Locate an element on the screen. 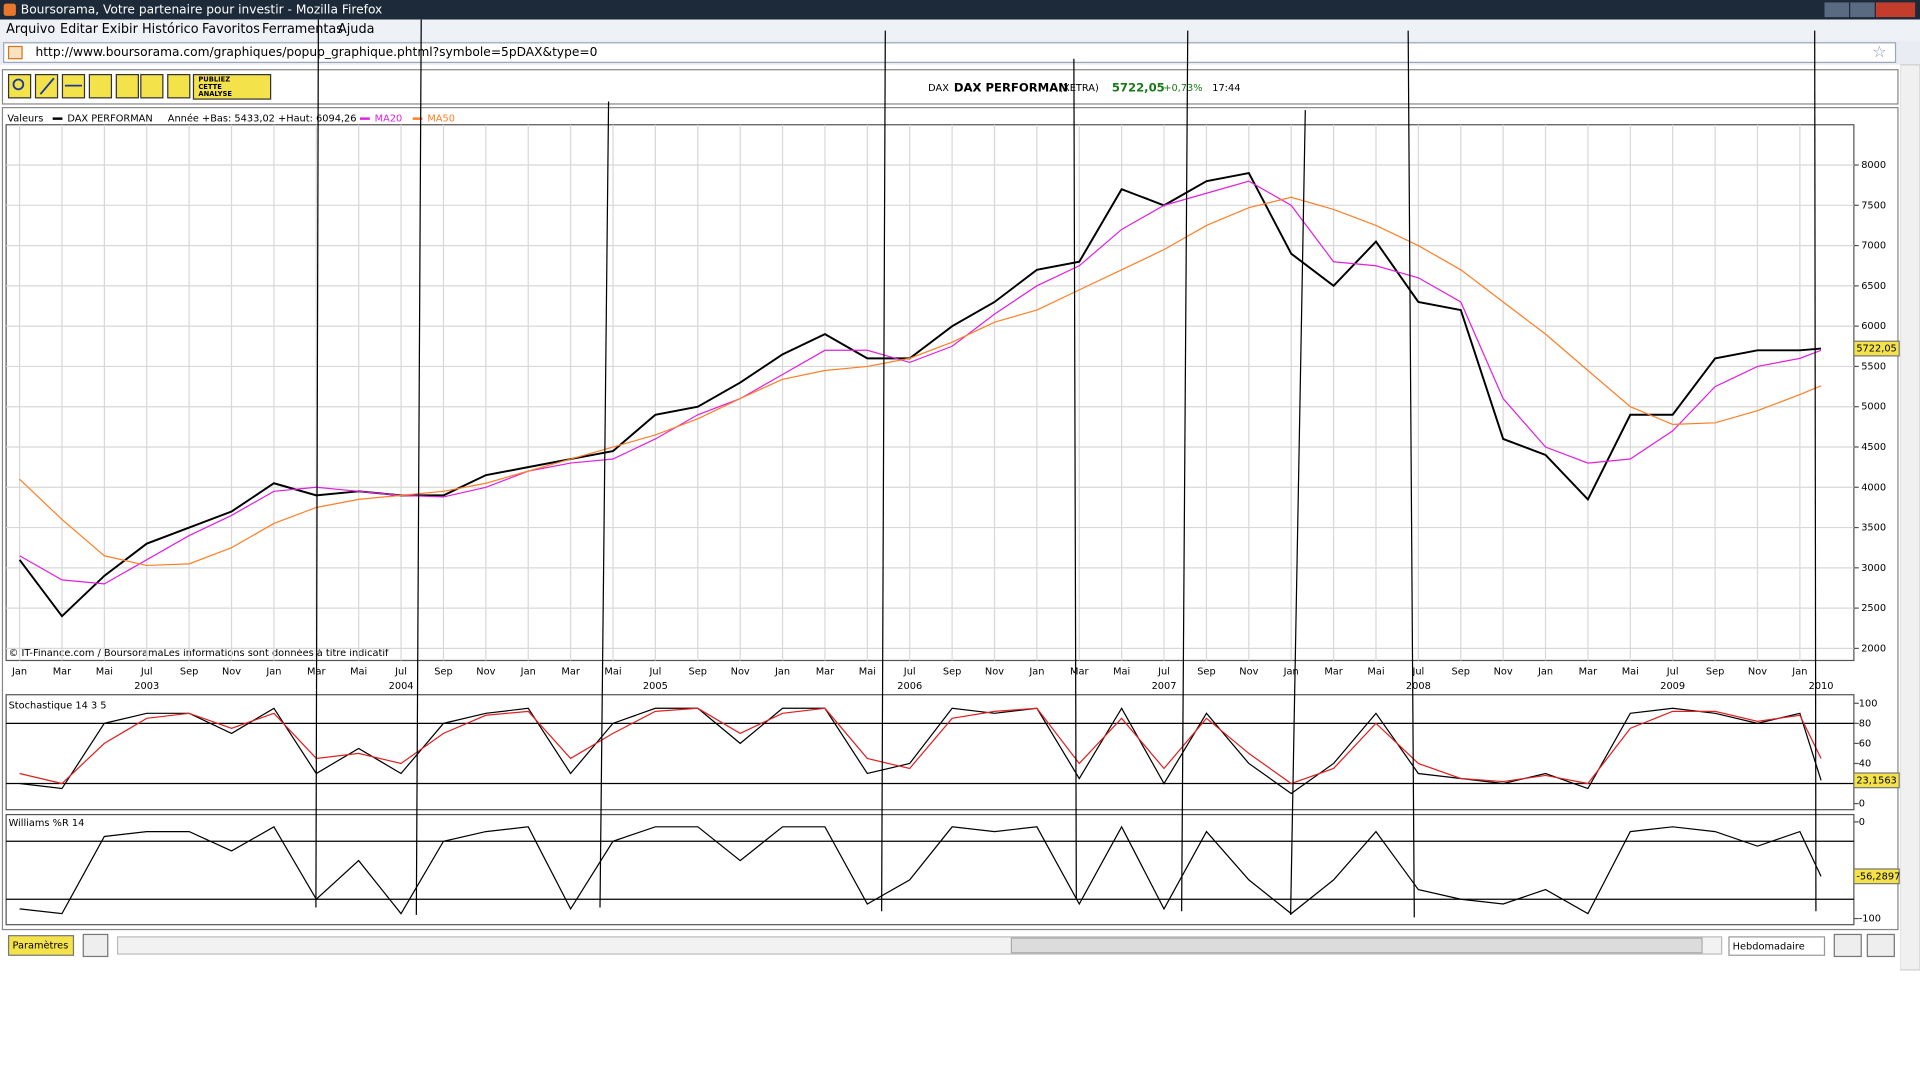 The height and width of the screenshot is (1080, 1920). close-button is located at coordinates (1895, 10).